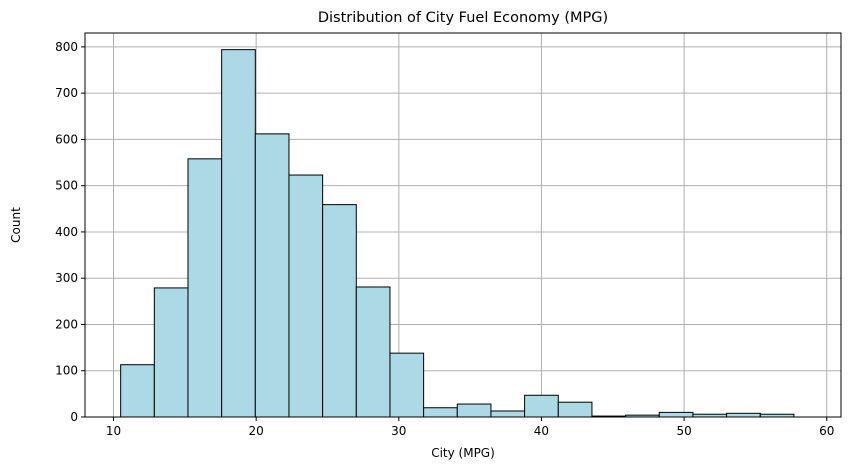 The image size is (856, 470). What do you see at coordinates (66, 186) in the screenshot?
I see `y-tick-label-5: 500` at bounding box center [66, 186].